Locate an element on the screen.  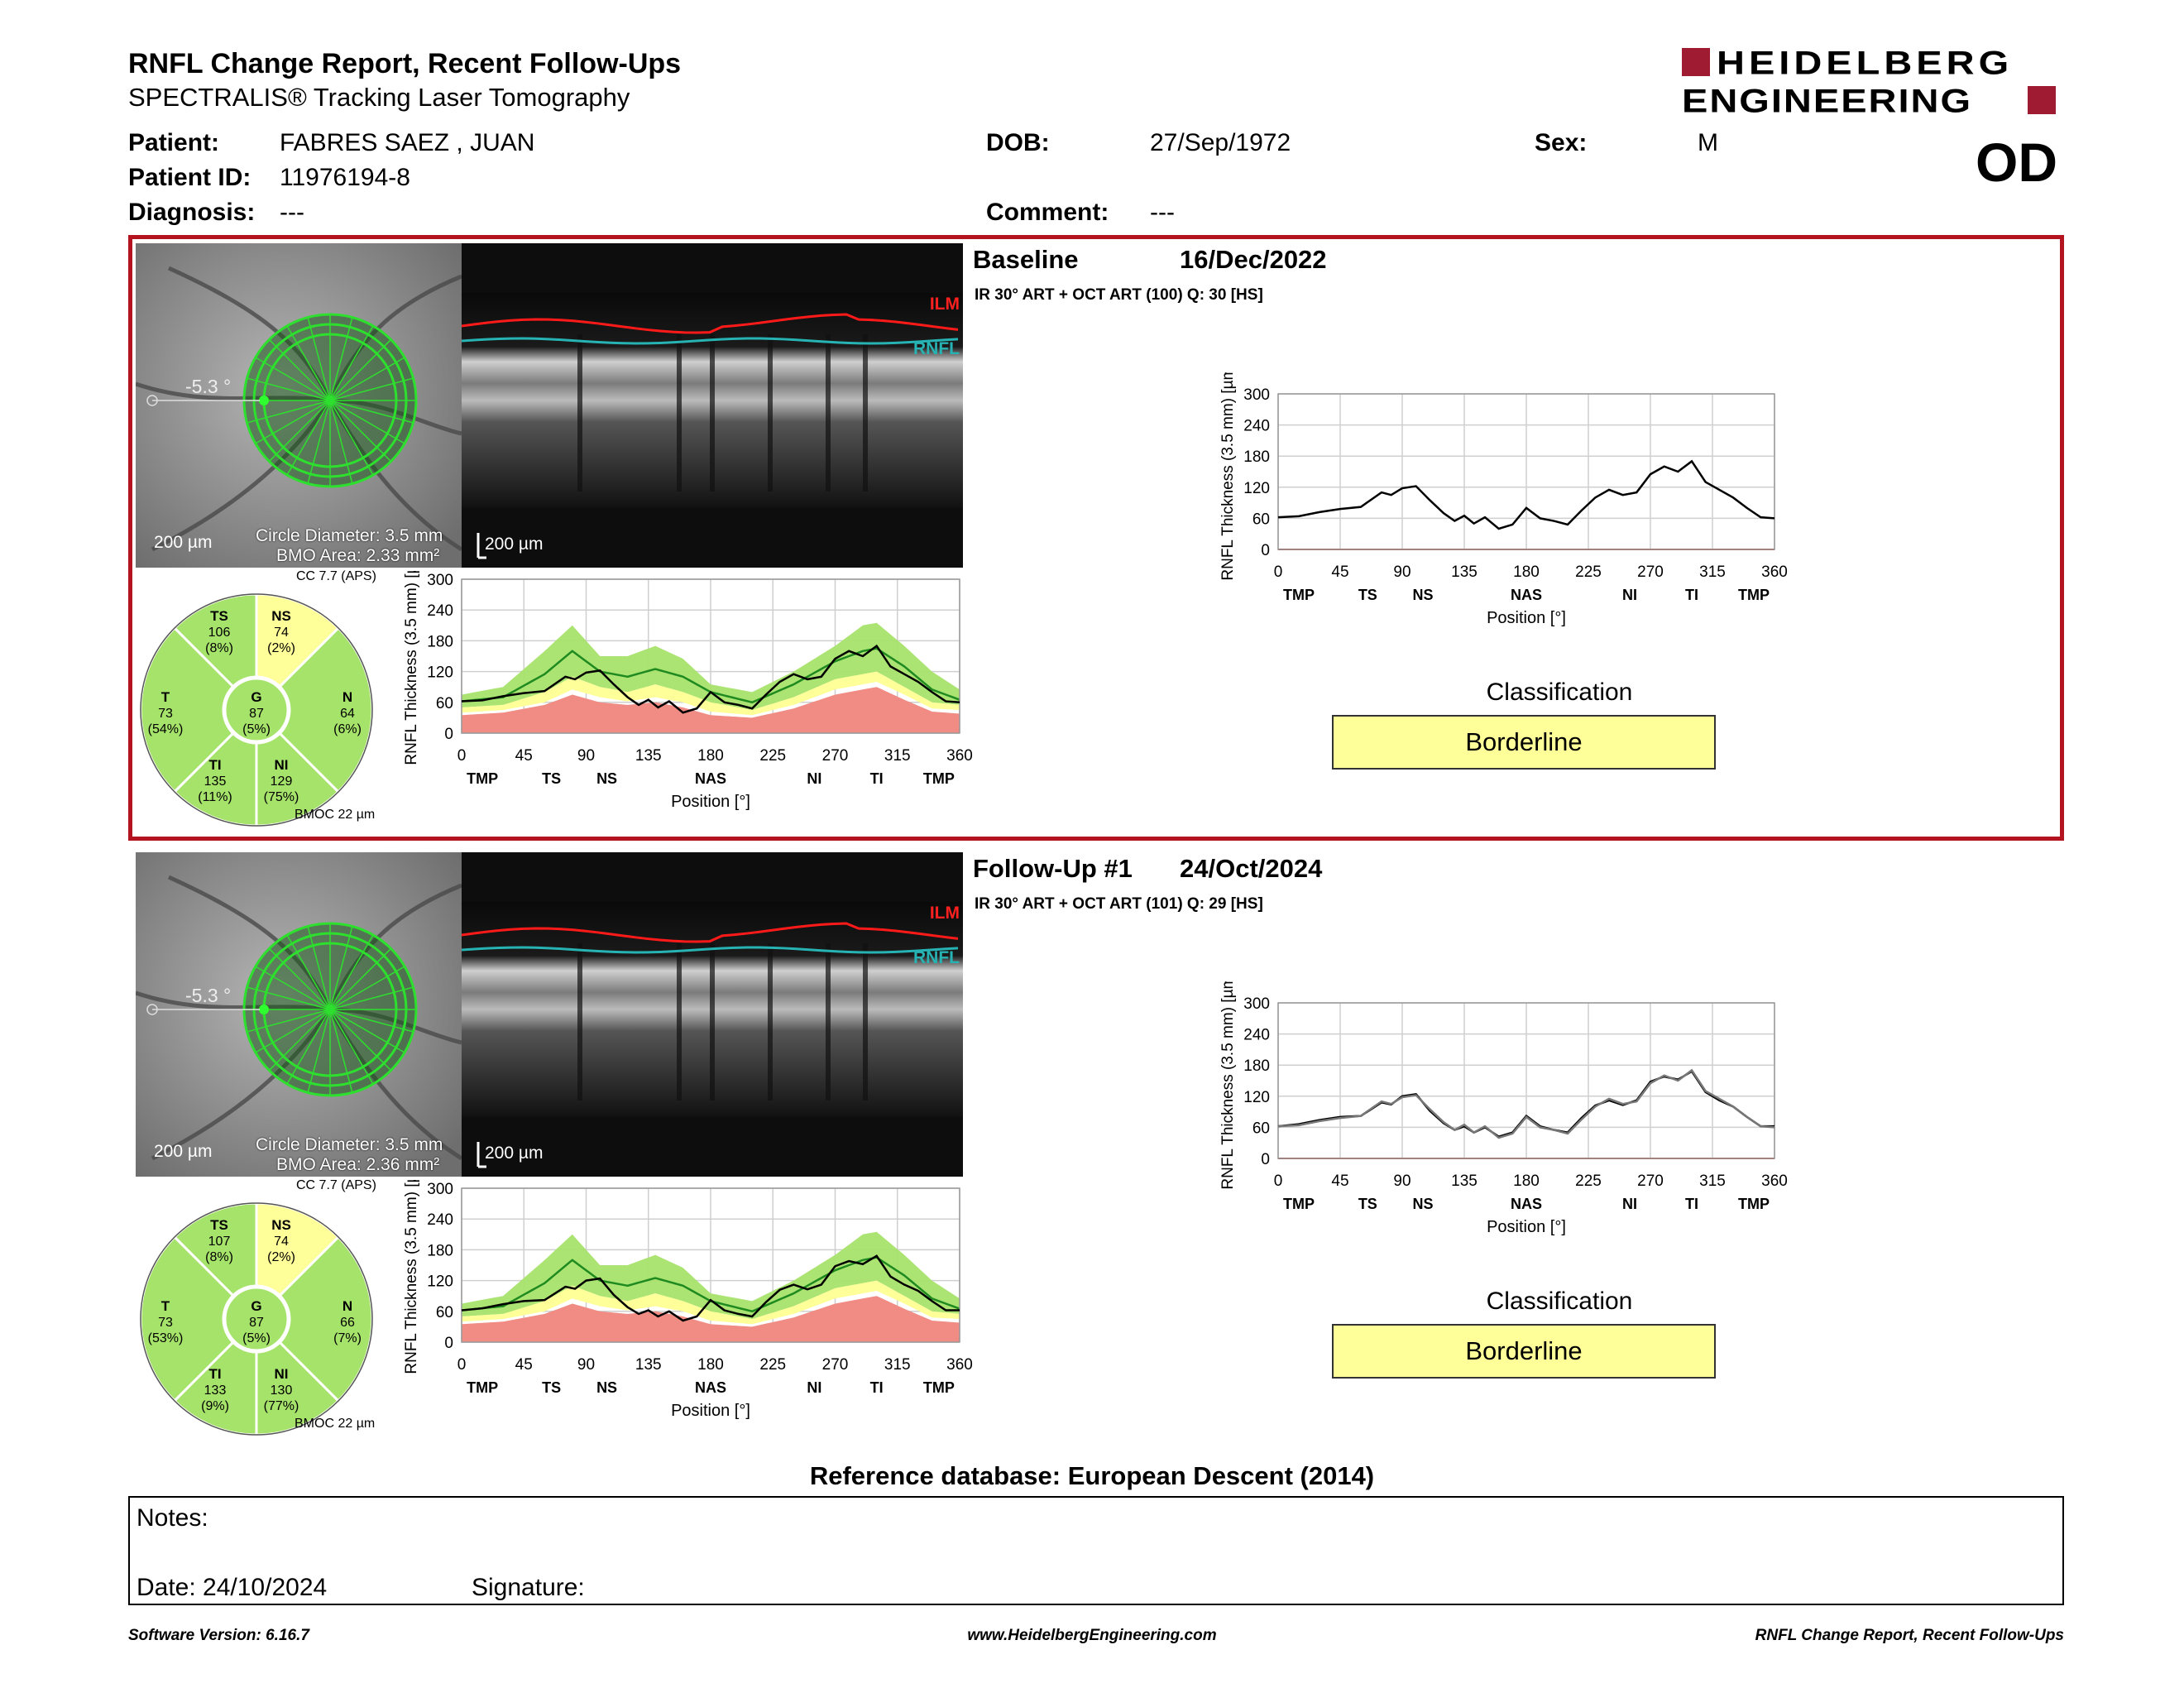
oct-bscan-svg is located at coordinates (712, 405).